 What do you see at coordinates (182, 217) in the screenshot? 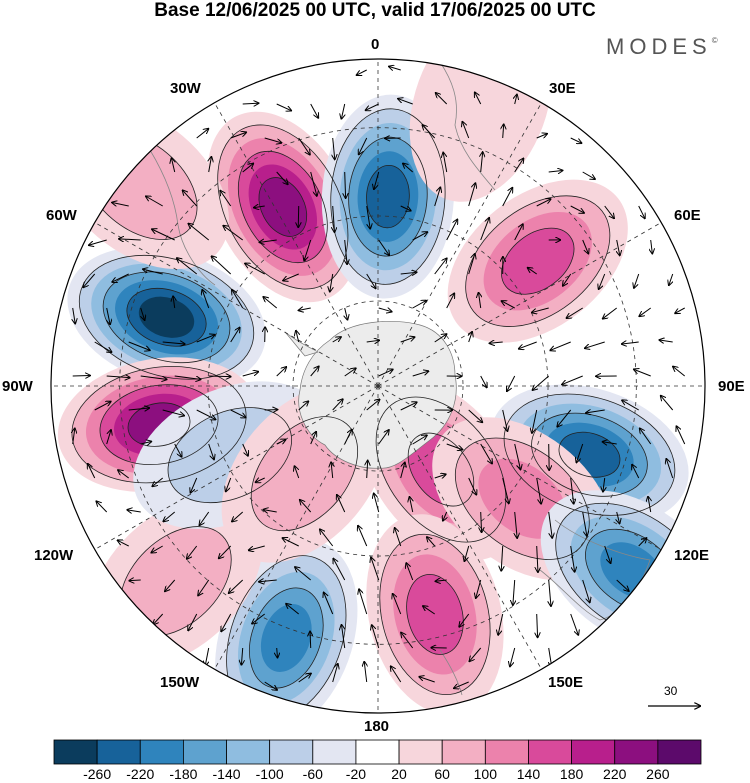
I see `south-america-coast` at bounding box center [182, 217].